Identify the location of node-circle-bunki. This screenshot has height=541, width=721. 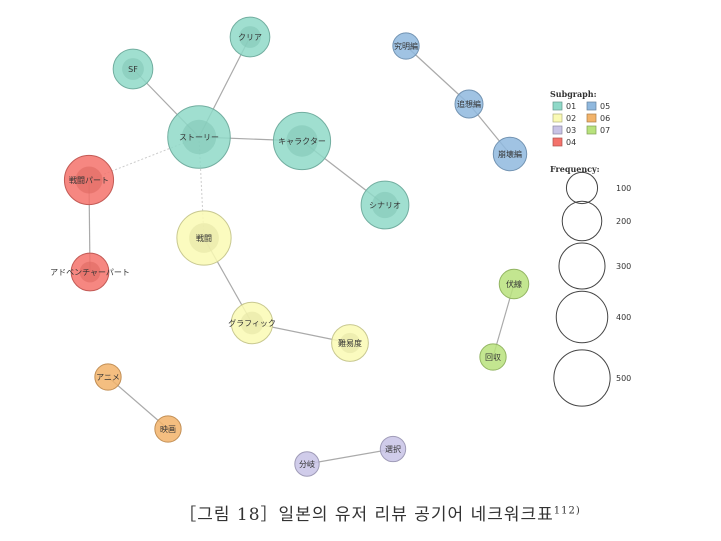
(307, 464).